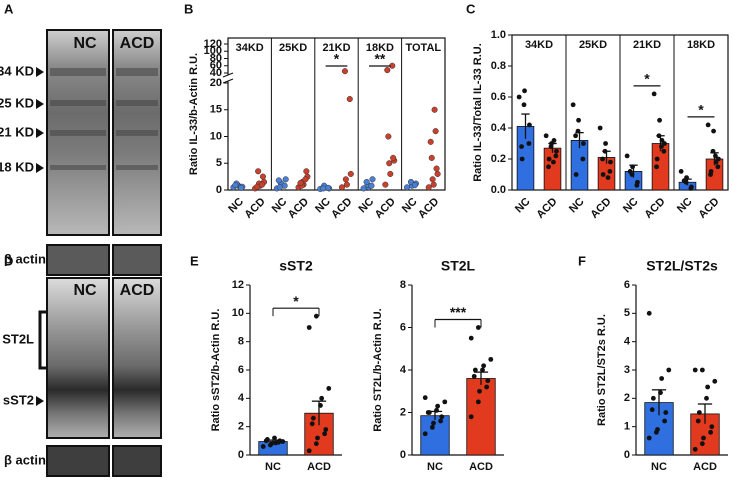 The width and height of the screenshot is (732, 480). What do you see at coordinates (336, 114) in the screenshot?
I see `plot-frame` at bounding box center [336, 114].